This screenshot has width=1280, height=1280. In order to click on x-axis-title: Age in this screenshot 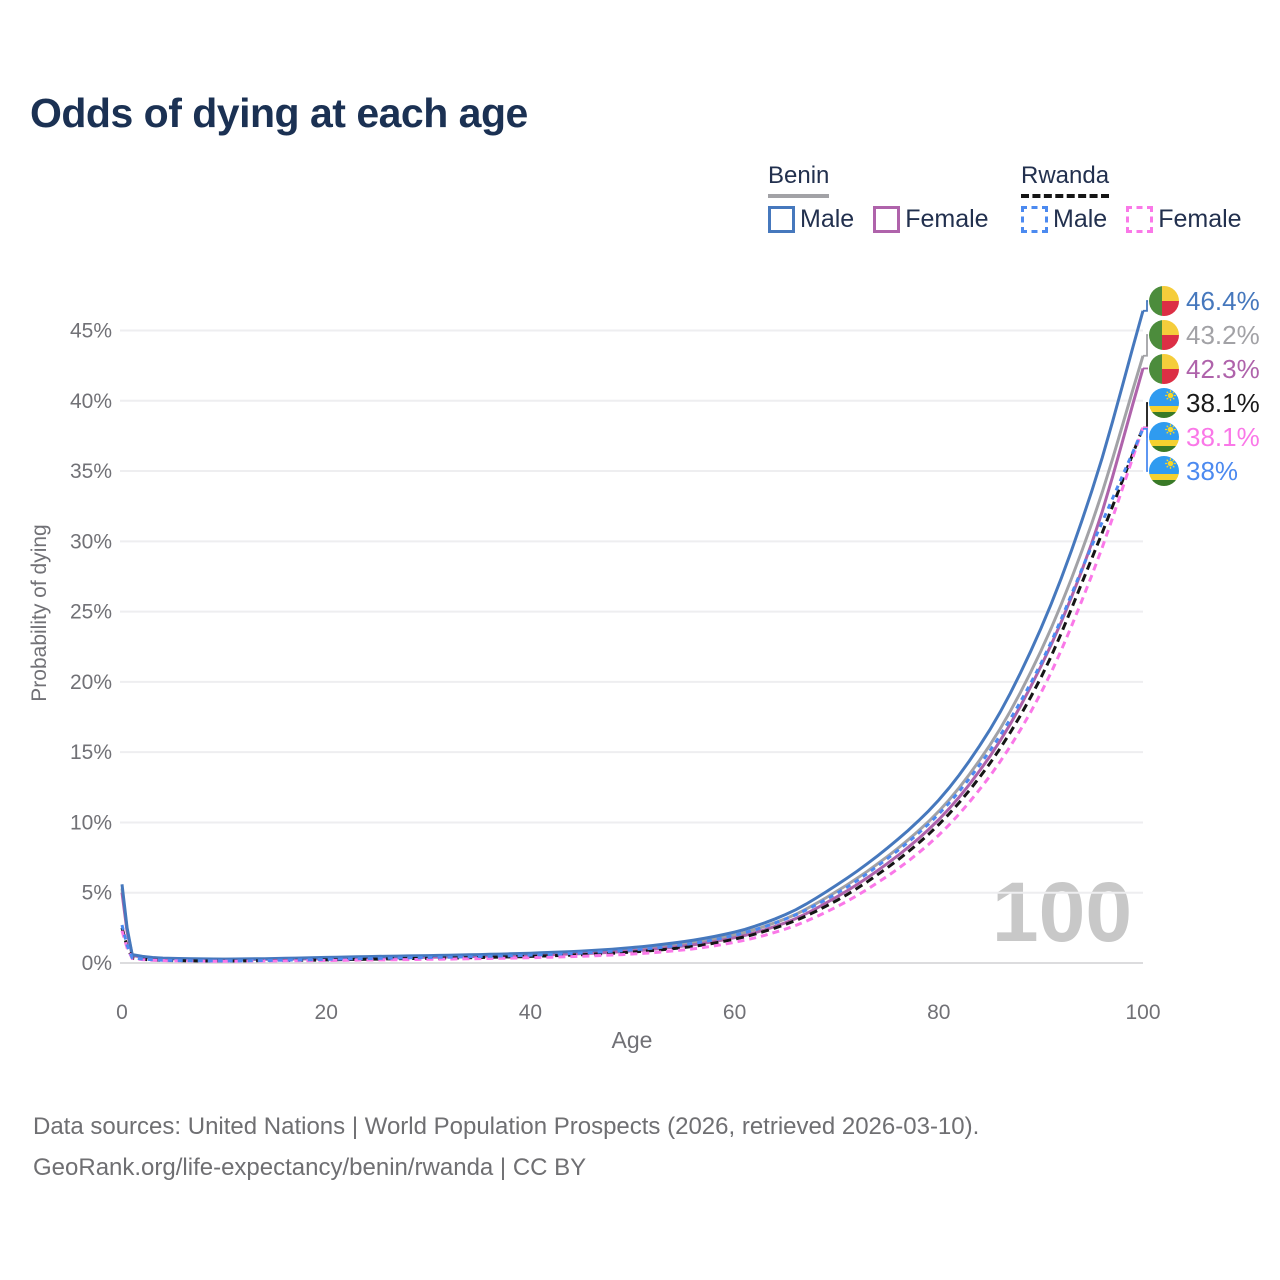, I will do `click(632, 1040)`.